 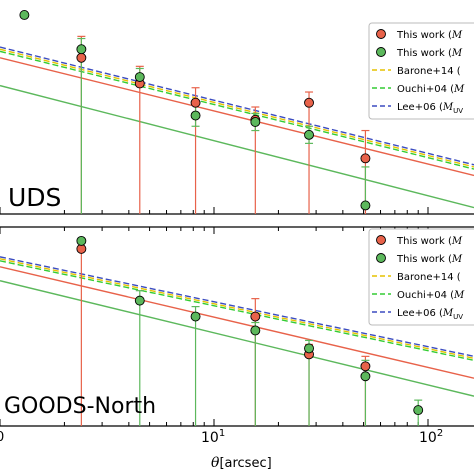 I want to click on panel-label-uds: UDS, so click(x=34, y=197).